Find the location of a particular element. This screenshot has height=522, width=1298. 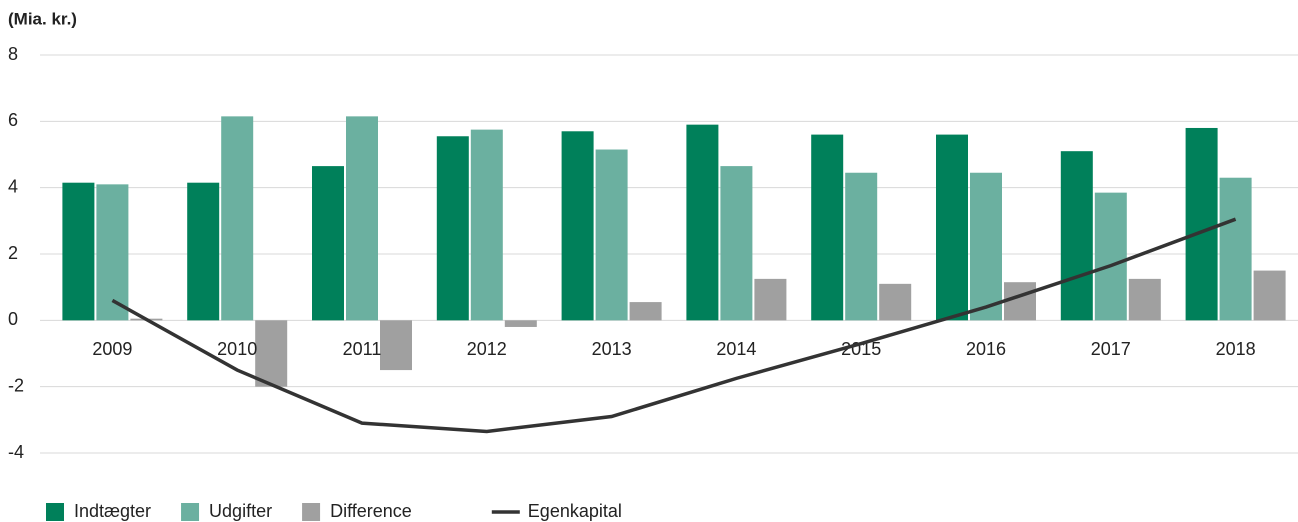

x-tick-label: 2013 is located at coordinates (612, 349).